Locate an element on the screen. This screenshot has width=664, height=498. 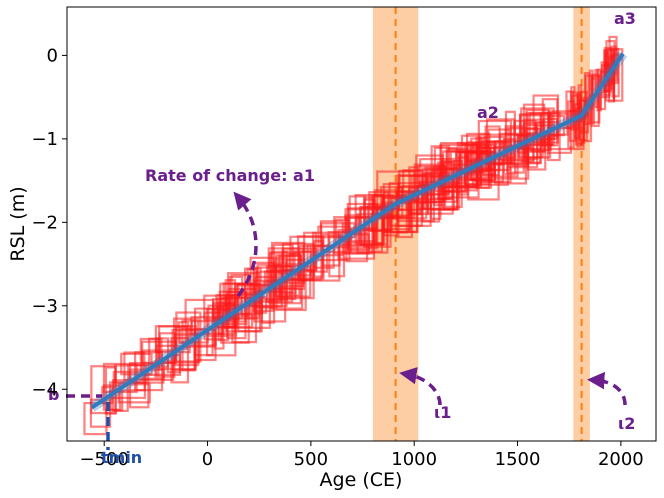
y-tick-label: −1 is located at coordinates (44, 139).